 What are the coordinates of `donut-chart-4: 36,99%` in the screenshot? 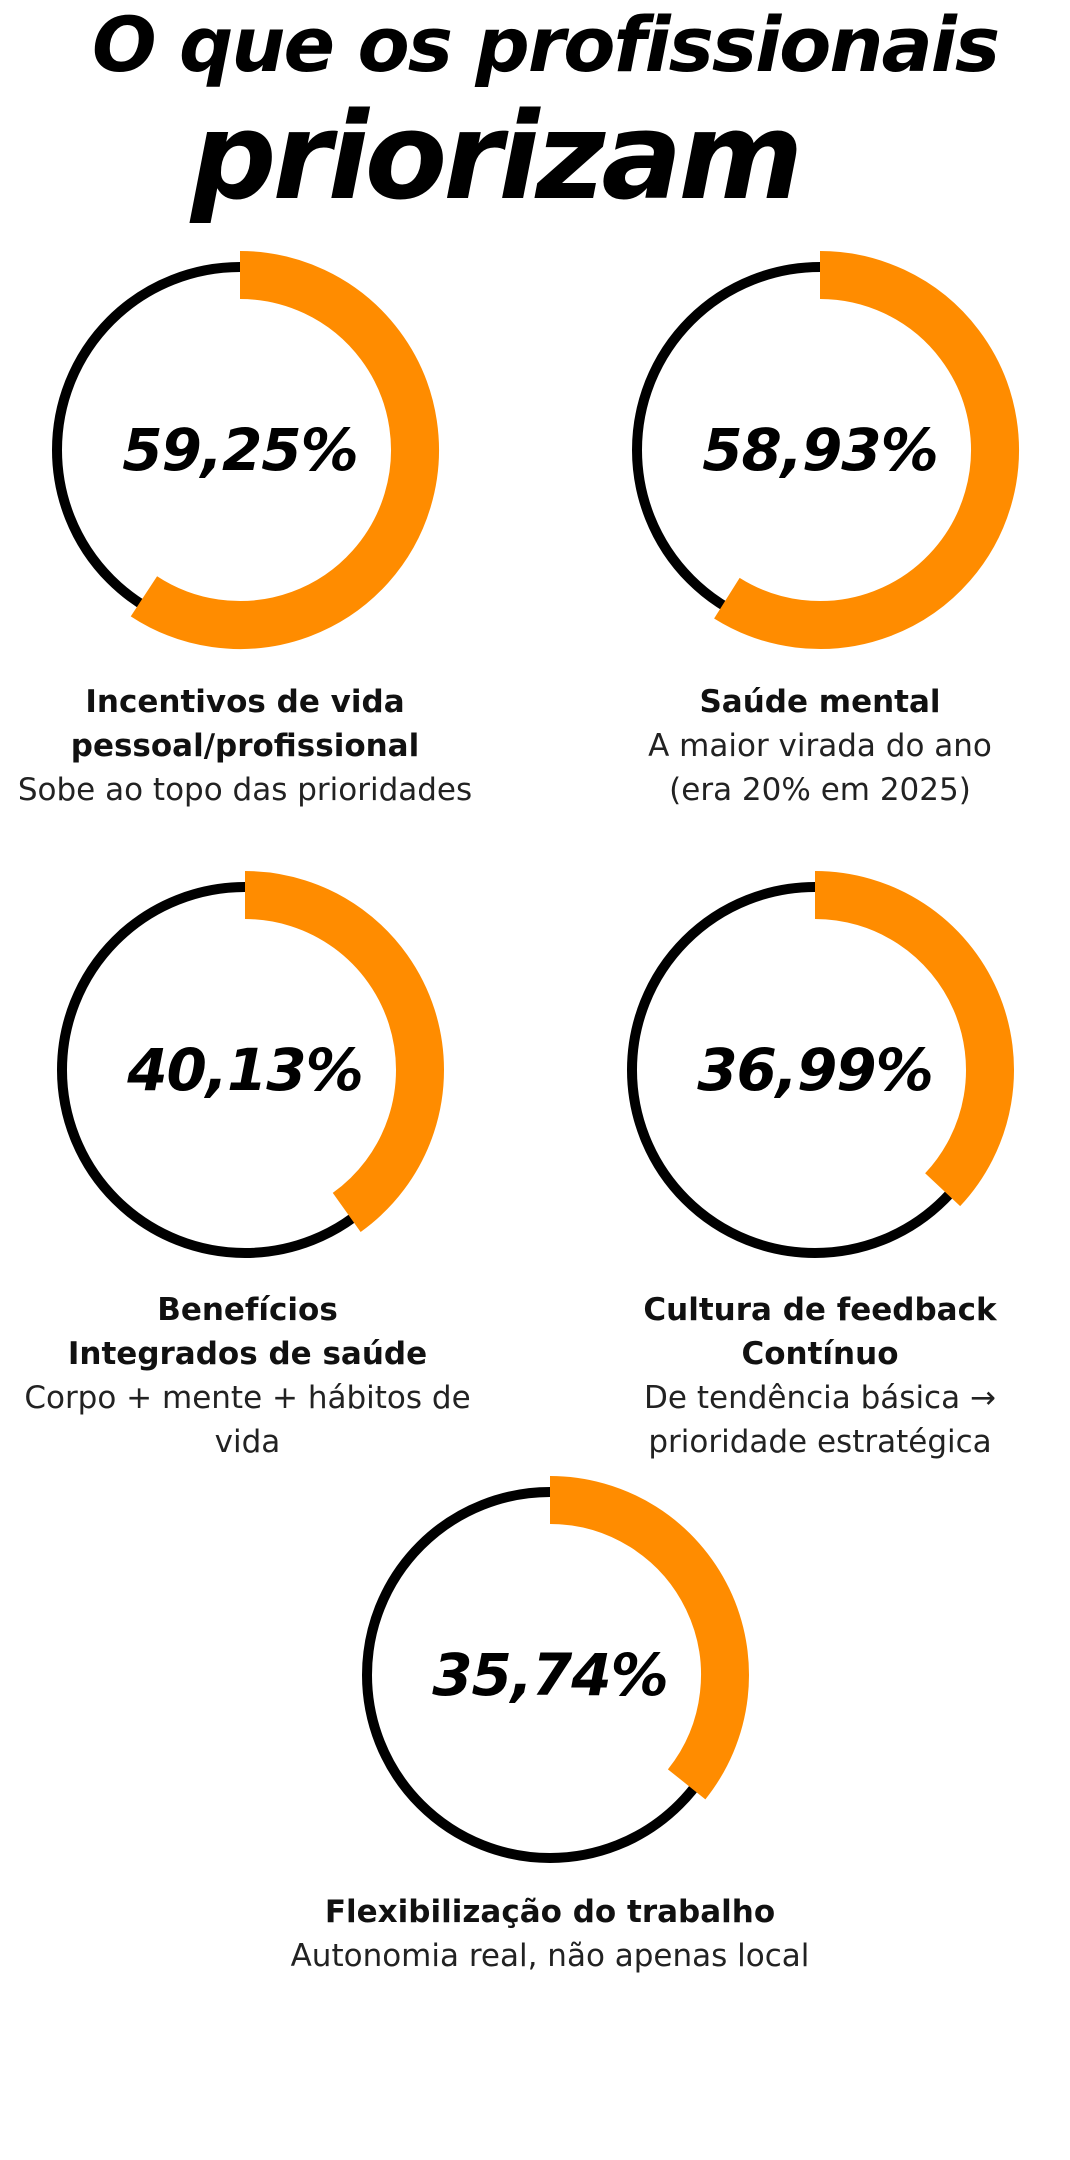 It's located at (815, 1070).